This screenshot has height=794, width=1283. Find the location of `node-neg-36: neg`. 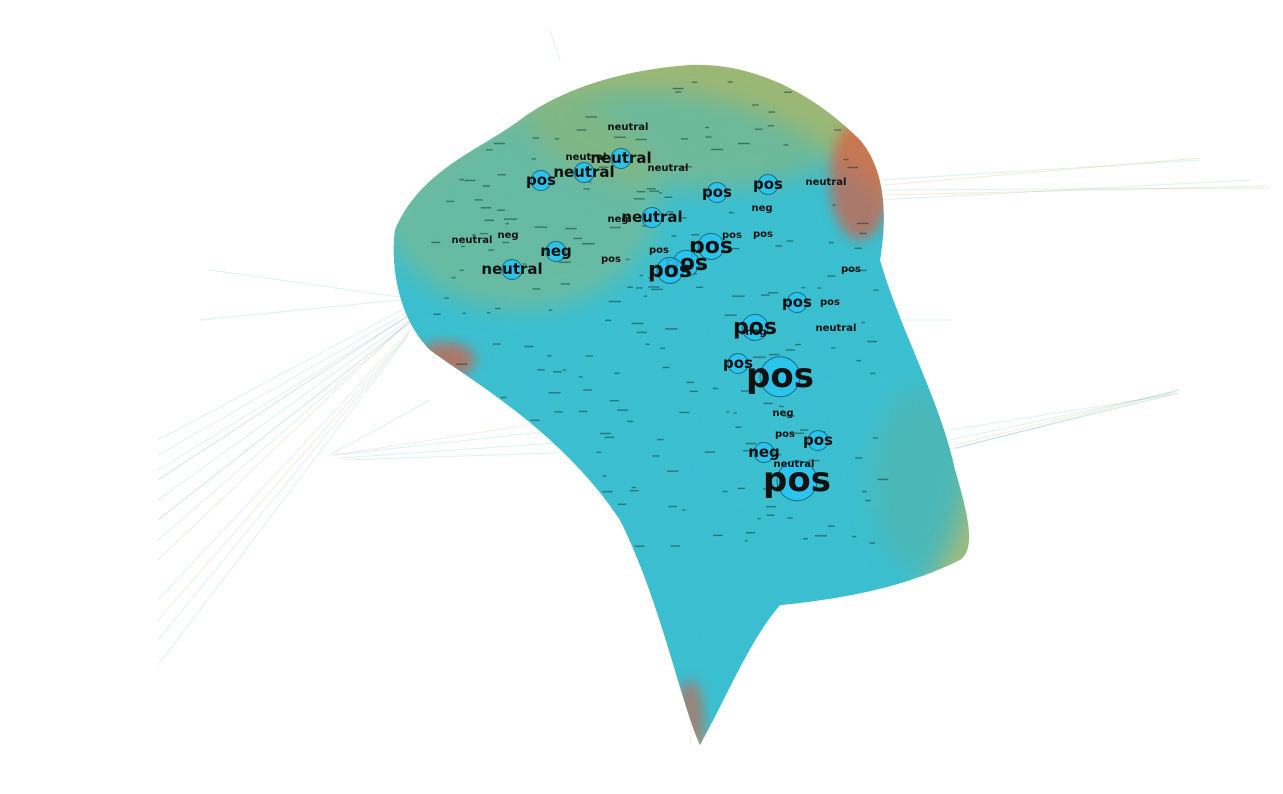

node-neg-36: neg is located at coordinates (755, 332).